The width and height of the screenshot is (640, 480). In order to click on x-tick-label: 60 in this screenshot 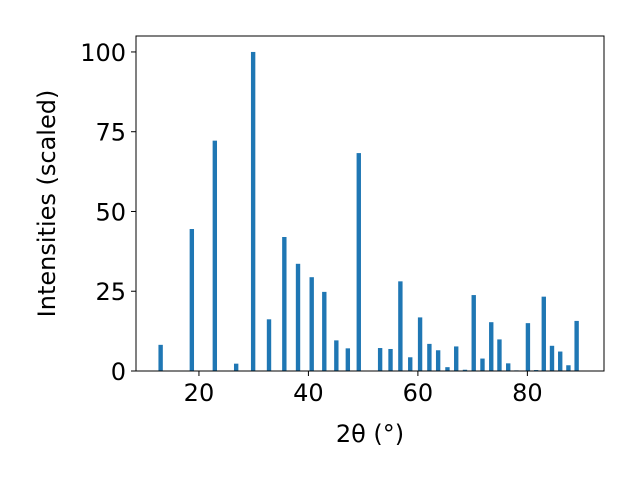, I will do `click(418, 393)`.